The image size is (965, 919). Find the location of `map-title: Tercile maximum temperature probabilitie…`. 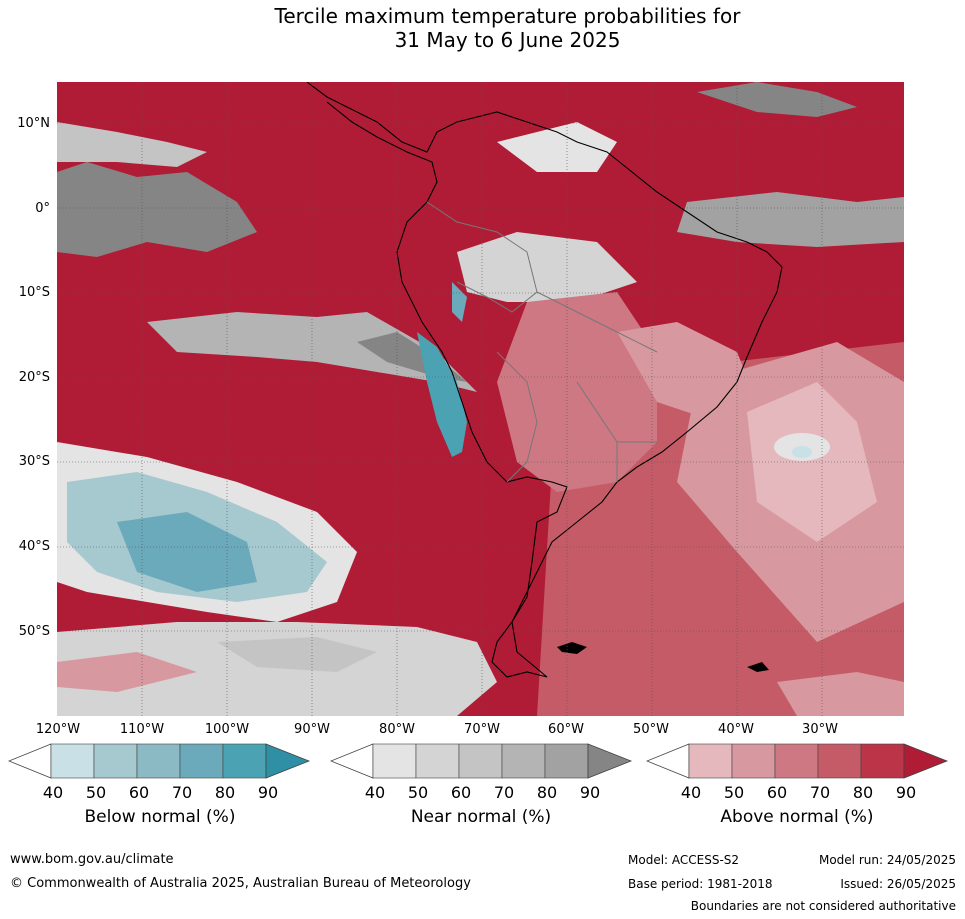

map-title: Tercile maximum temperature probabilitie… is located at coordinates (482, 28).